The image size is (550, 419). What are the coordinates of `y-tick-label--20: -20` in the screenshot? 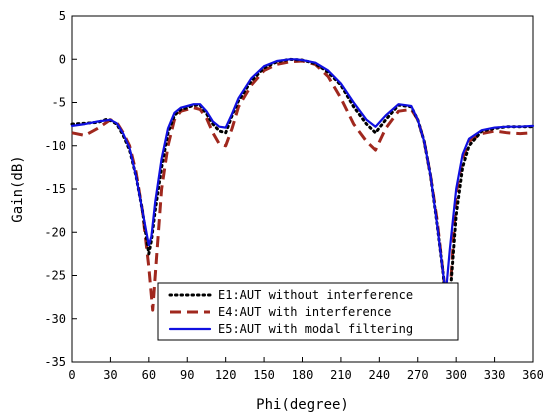 It's located at (55, 232).